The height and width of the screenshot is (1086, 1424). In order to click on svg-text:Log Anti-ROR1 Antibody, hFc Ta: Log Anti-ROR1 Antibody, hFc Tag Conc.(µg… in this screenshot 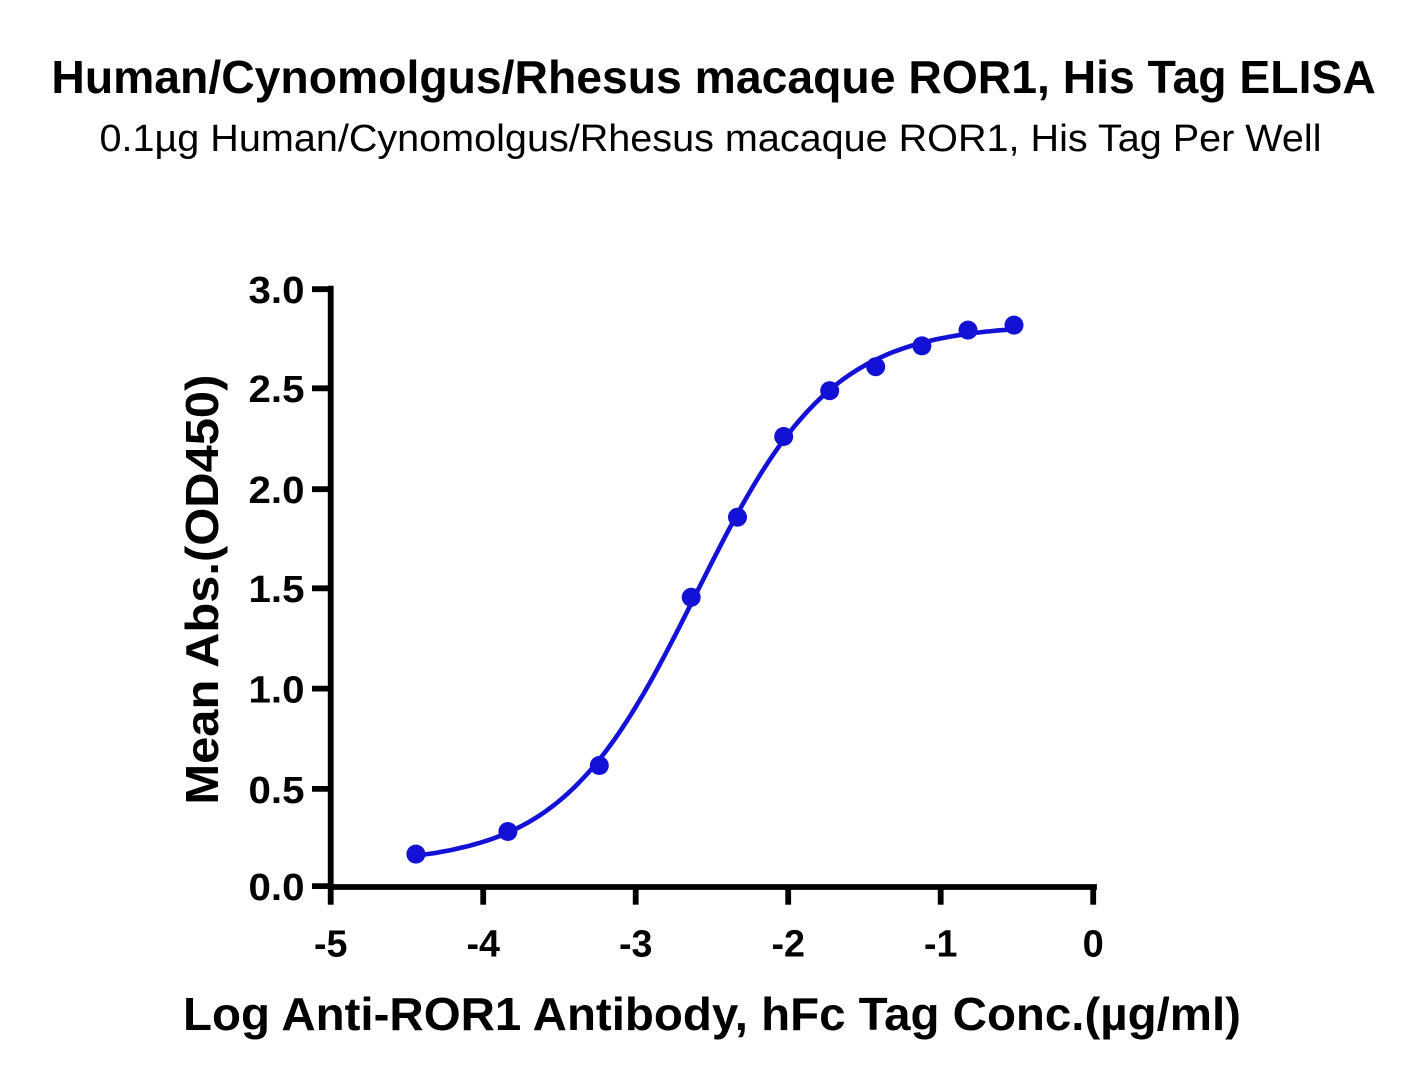, I will do `click(712, 1014)`.